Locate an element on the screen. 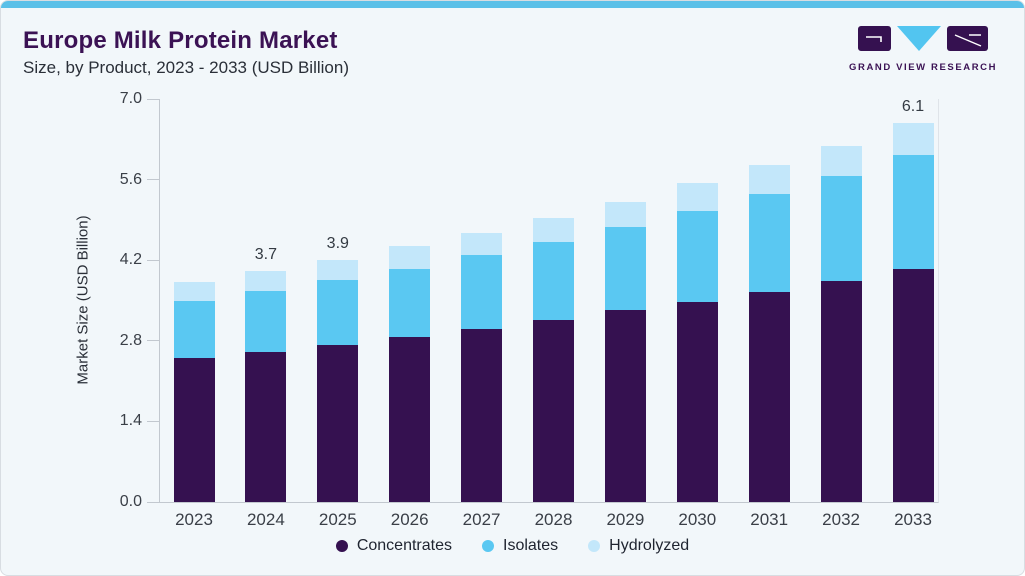 Image resolution: width=1025 pixels, height=576 pixels. legend: Concentrates Isolates Hydrolyzed is located at coordinates (512, 546).